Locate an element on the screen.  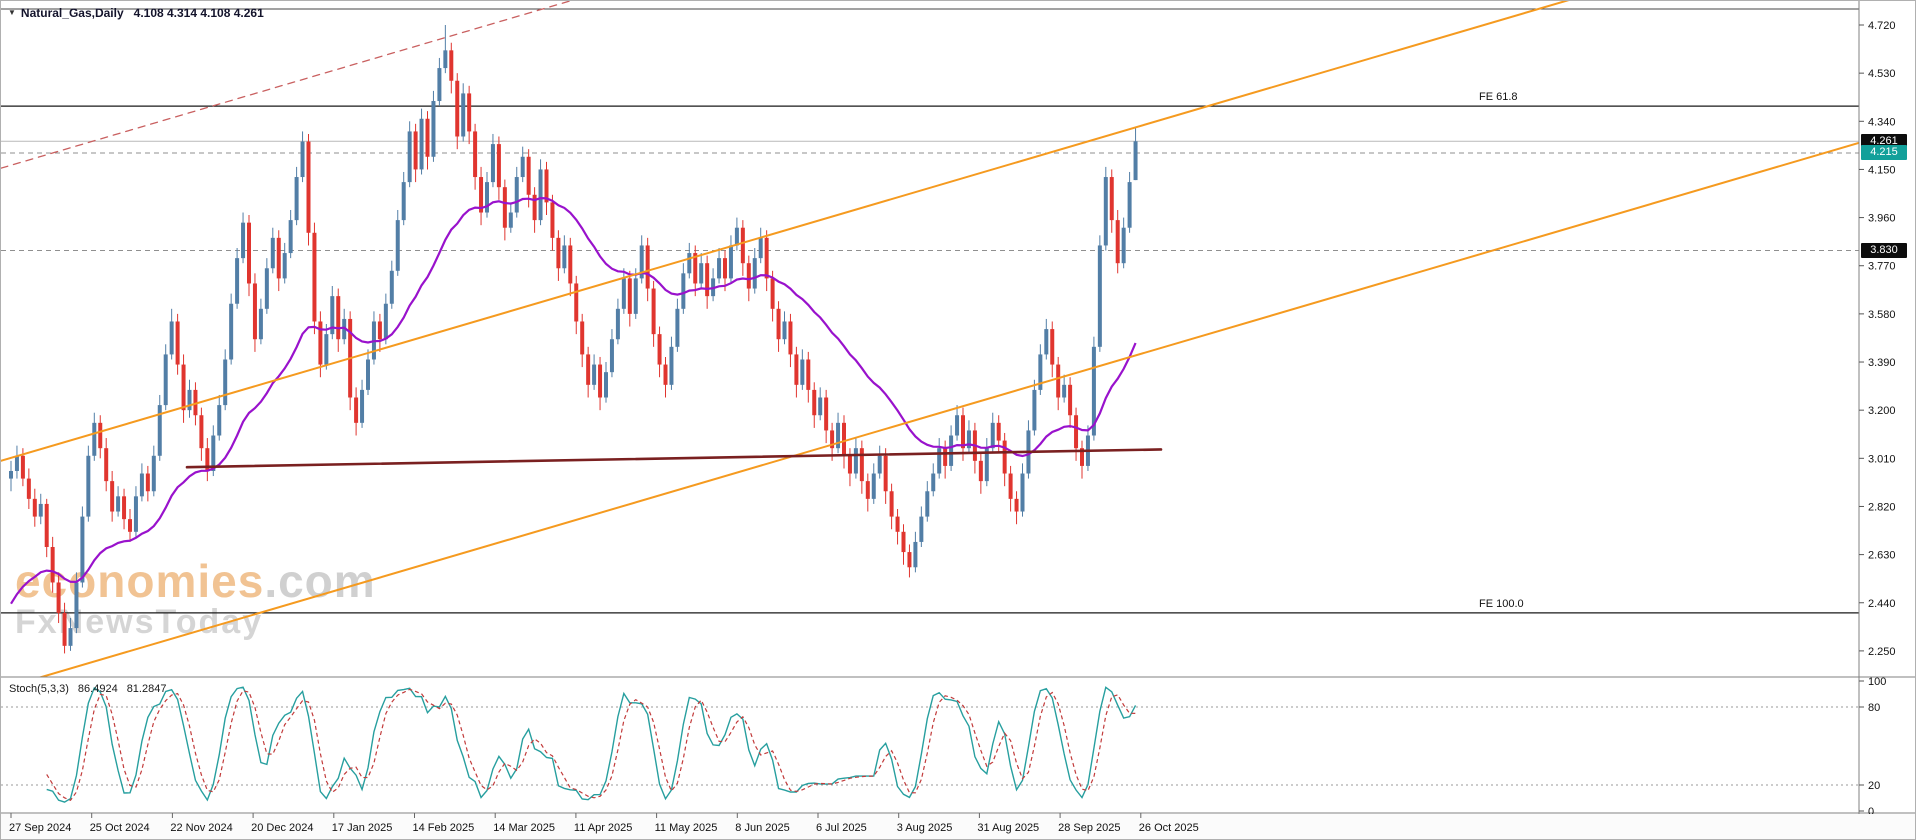
stoch-d-line is located at coordinates (591, 745).